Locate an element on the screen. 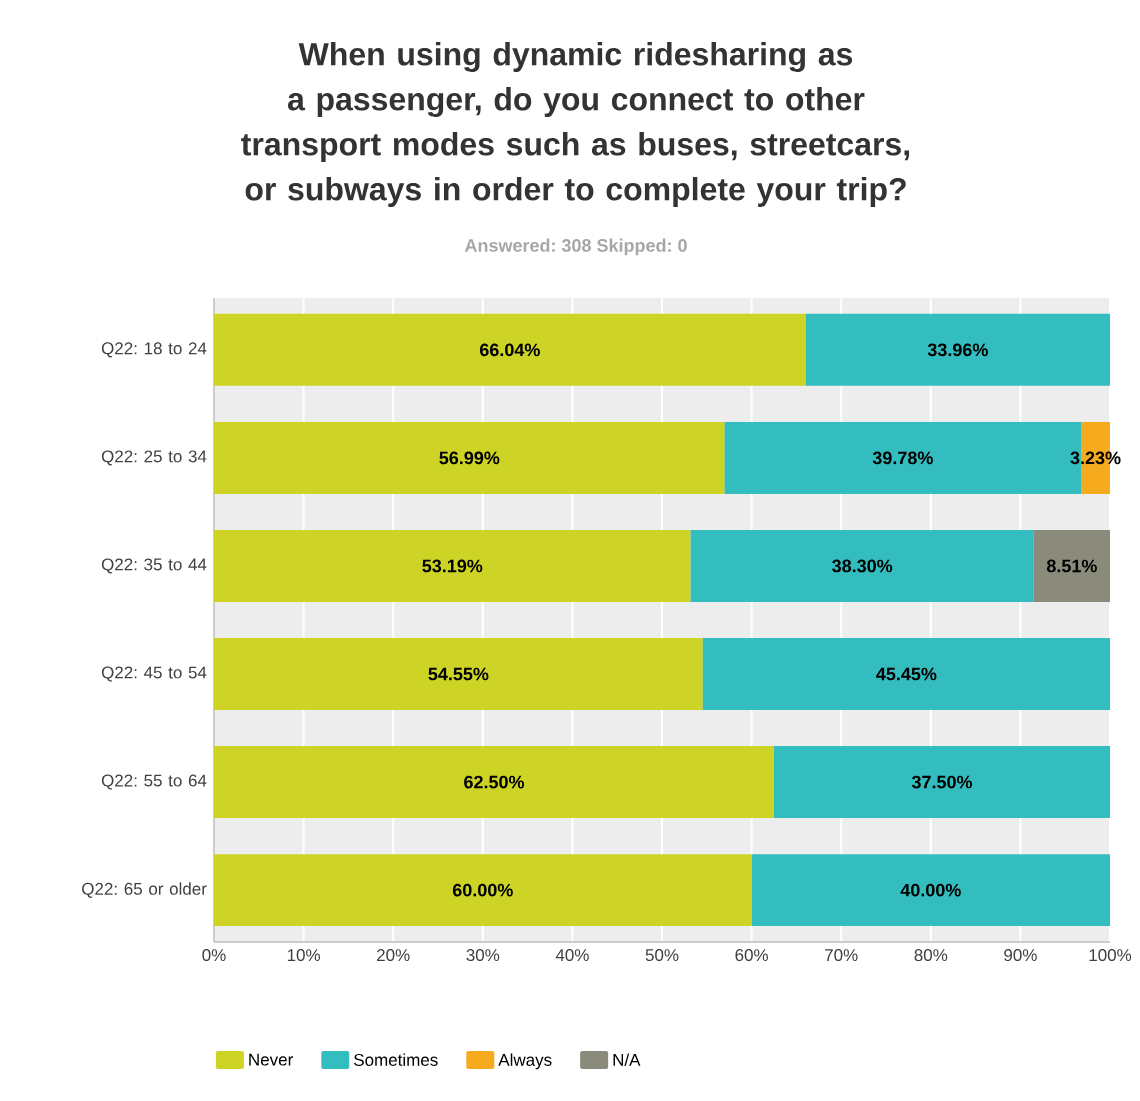 The height and width of the screenshot is (1101, 1140). y-tick-label: Q22: 65 or older is located at coordinates (144, 890).